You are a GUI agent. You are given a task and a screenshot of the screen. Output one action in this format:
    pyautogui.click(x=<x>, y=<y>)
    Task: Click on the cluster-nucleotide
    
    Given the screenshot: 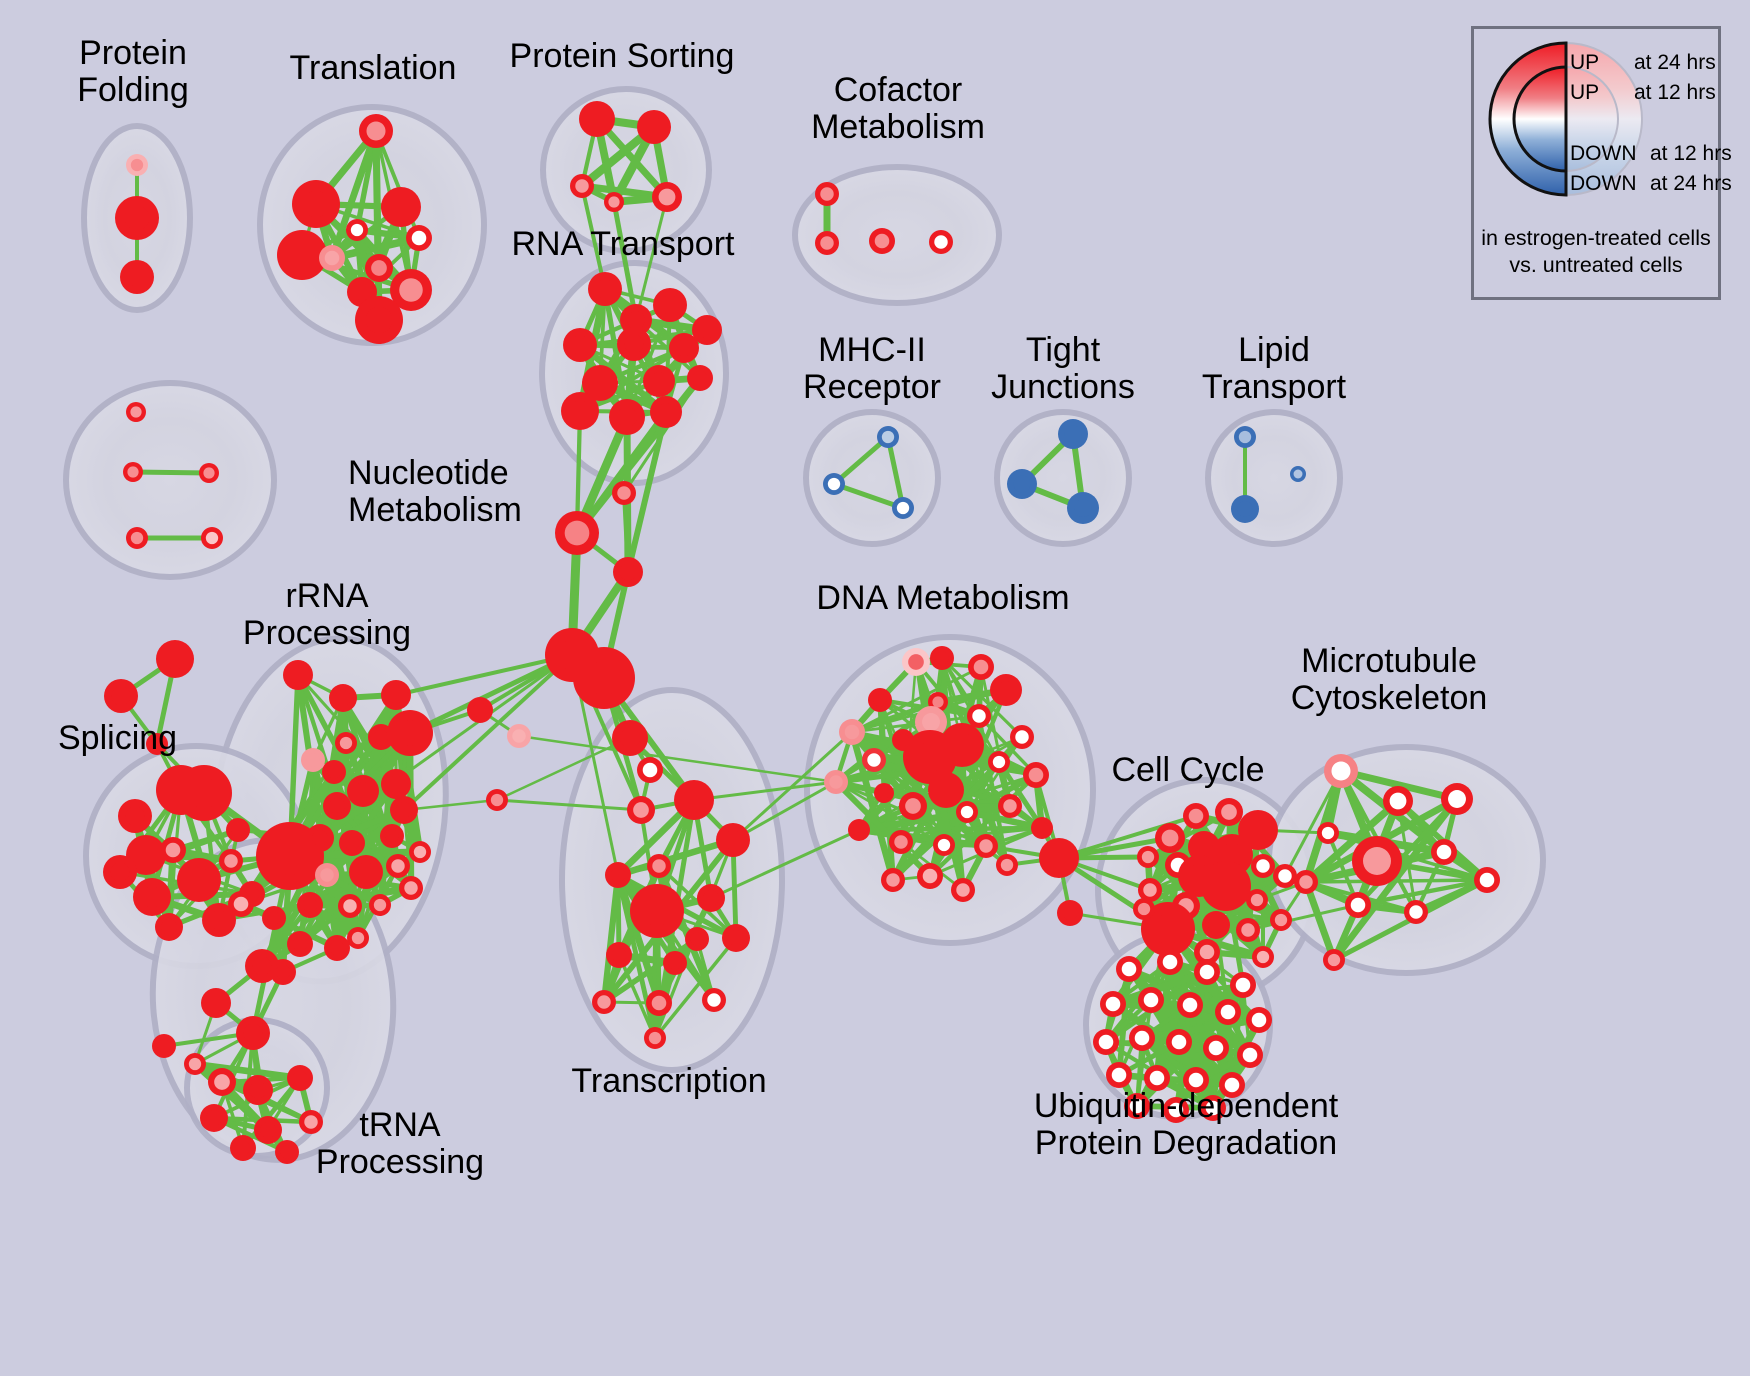 What is the action you would take?
    pyautogui.click(x=170, y=480)
    